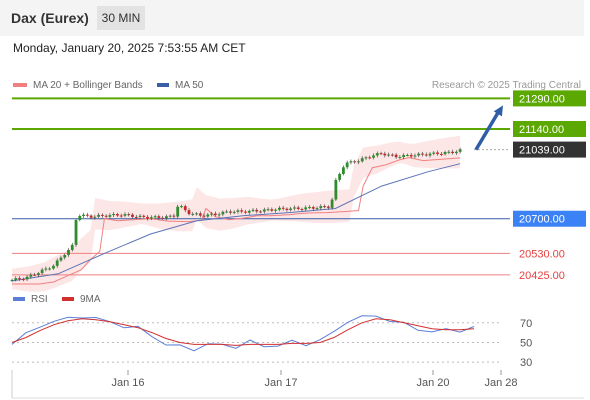 The width and height of the screenshot is (590, 400). I want to click on rsi-line, so click(243, 333).